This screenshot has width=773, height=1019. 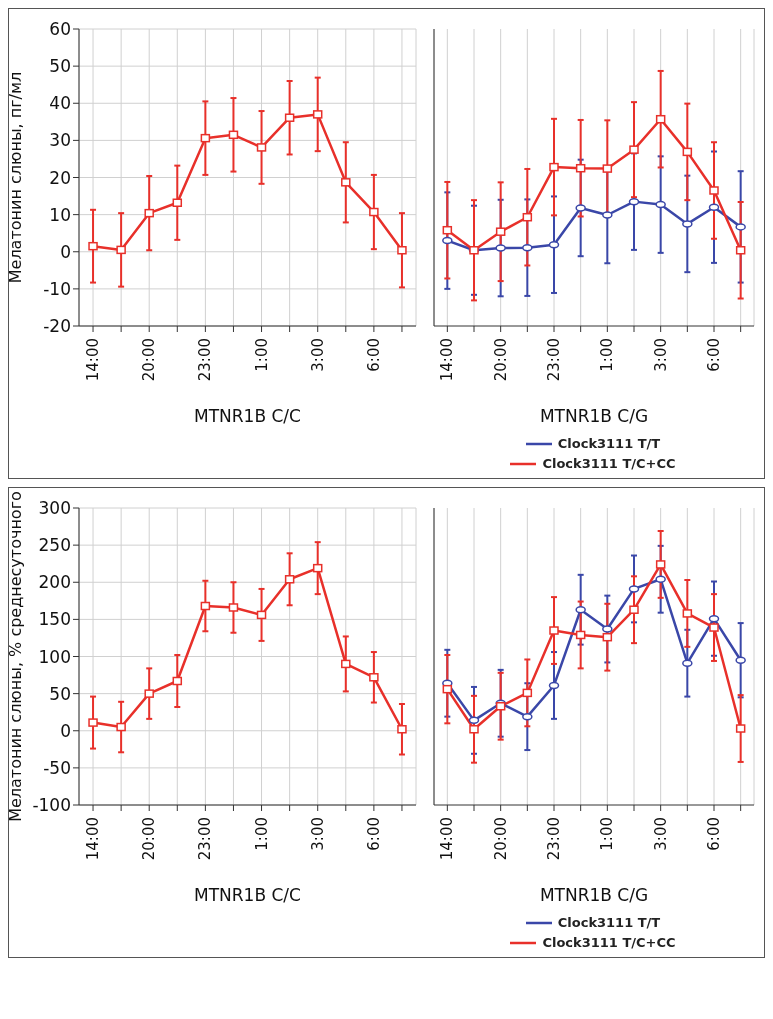 I want to click on y-tick-label: 200, so click(x=54, y=582).